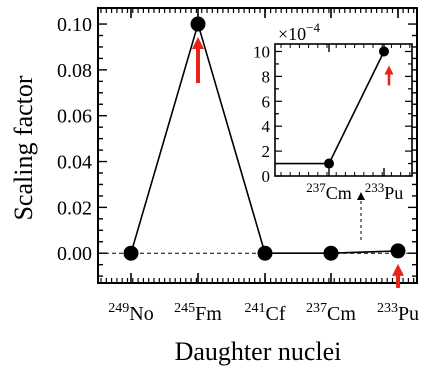  Describe the element at coordinates (74, 139) in the screenshot. I see `main-y-tick-labels: 0.00 0.02 0.04 0.06 0.08 0.10` at that location.